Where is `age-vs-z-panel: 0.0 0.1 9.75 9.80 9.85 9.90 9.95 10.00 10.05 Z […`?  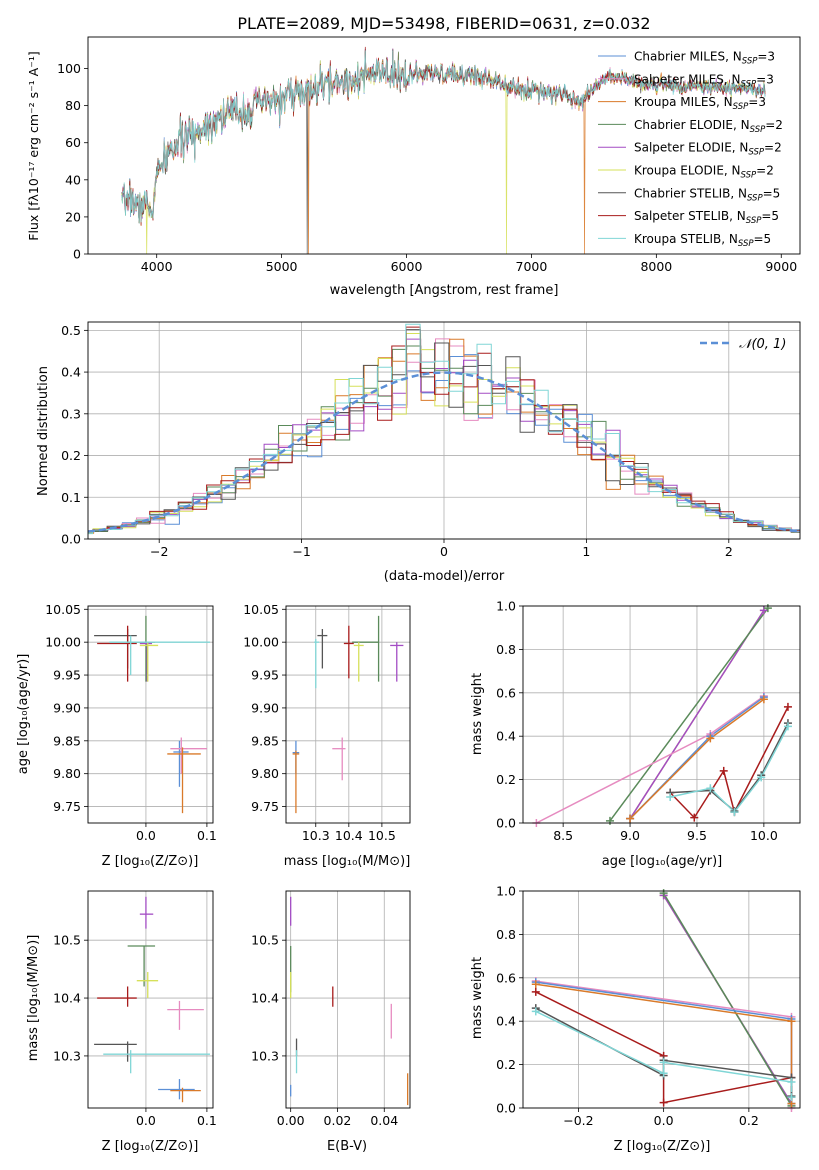 age-vs-z-panel: 0.0 0.1 9.75 9.80 9.85 9.90 9.95 10.00 10.05 Z [… is located at coordinates (116, 735).